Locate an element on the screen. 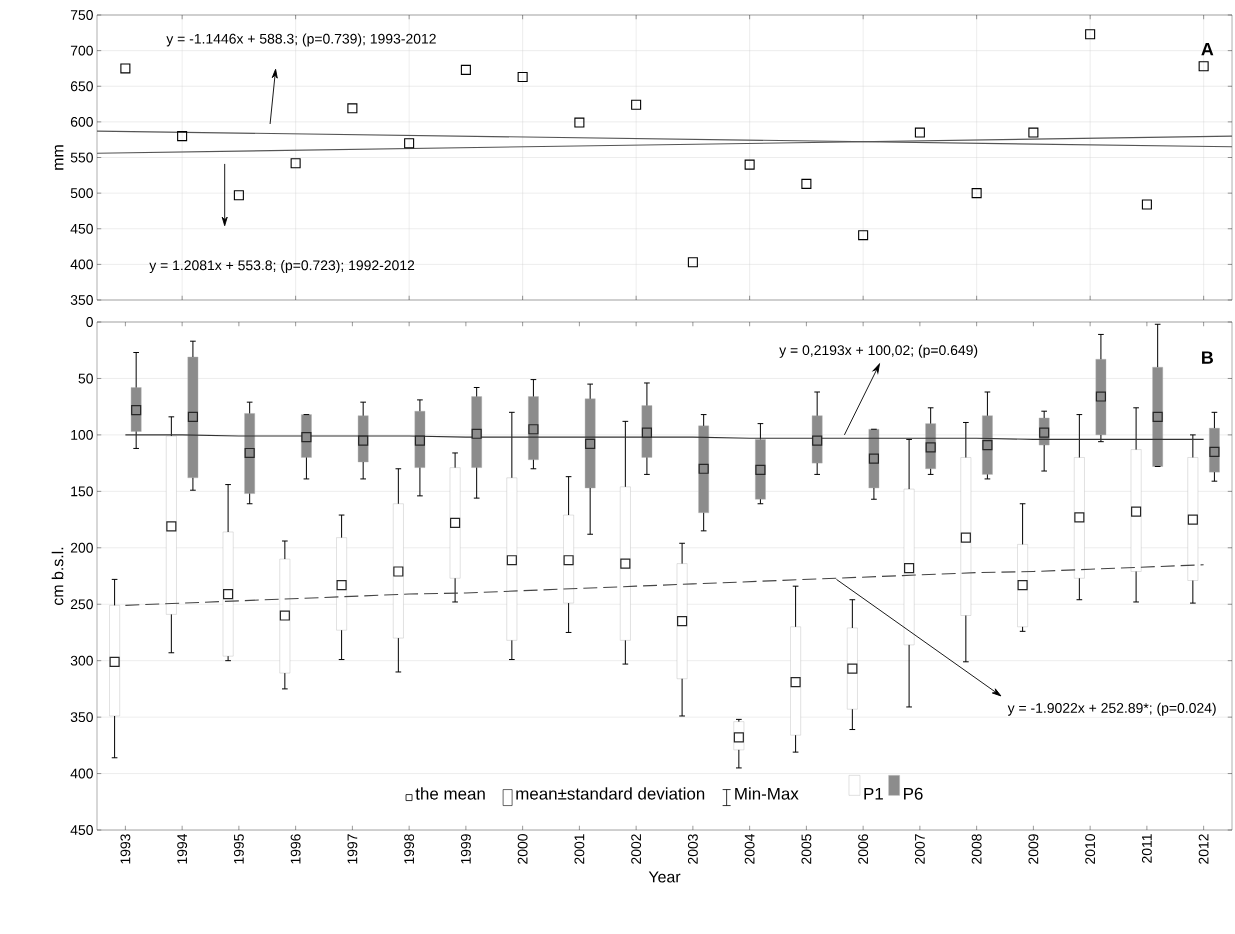 Image resolution: width=1235 pixels, height=934 pixels. x-tick-label: 2009 is located at coordinates (1033, 849).